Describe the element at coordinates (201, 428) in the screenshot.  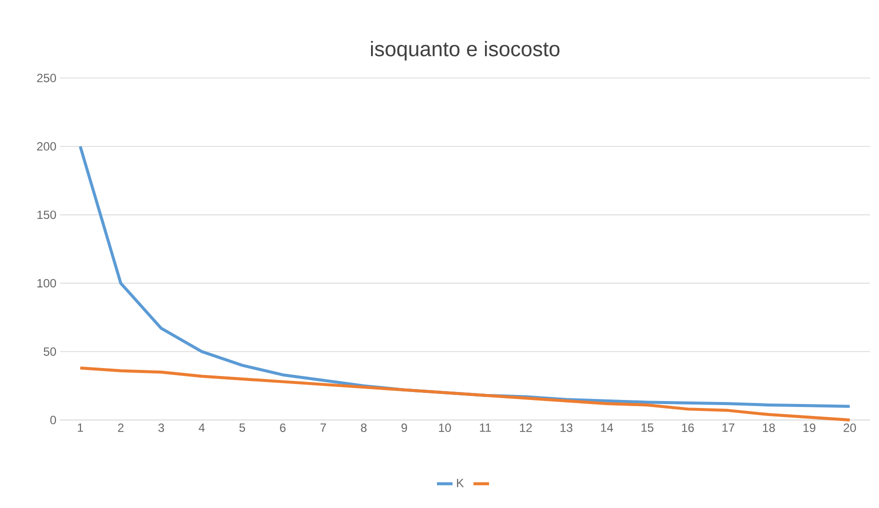
I see `x-tick-label: 4` at that location.